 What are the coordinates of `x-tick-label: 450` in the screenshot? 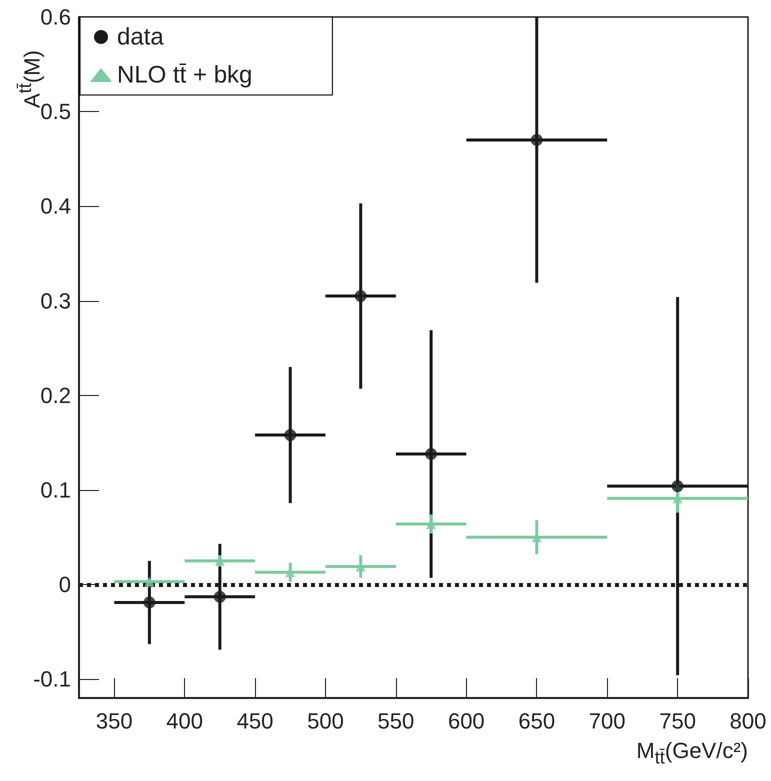 It's located at (255, 721).